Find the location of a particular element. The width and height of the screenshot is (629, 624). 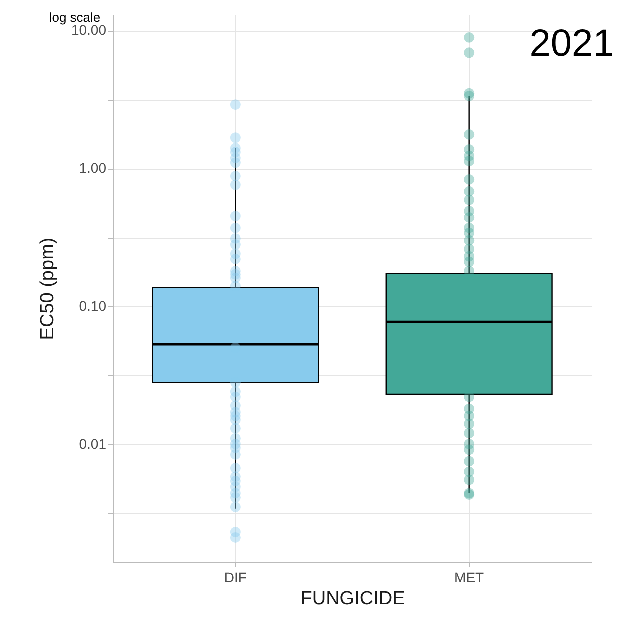

y-tick-label: 0.10 is located at coordinates (93, 306).